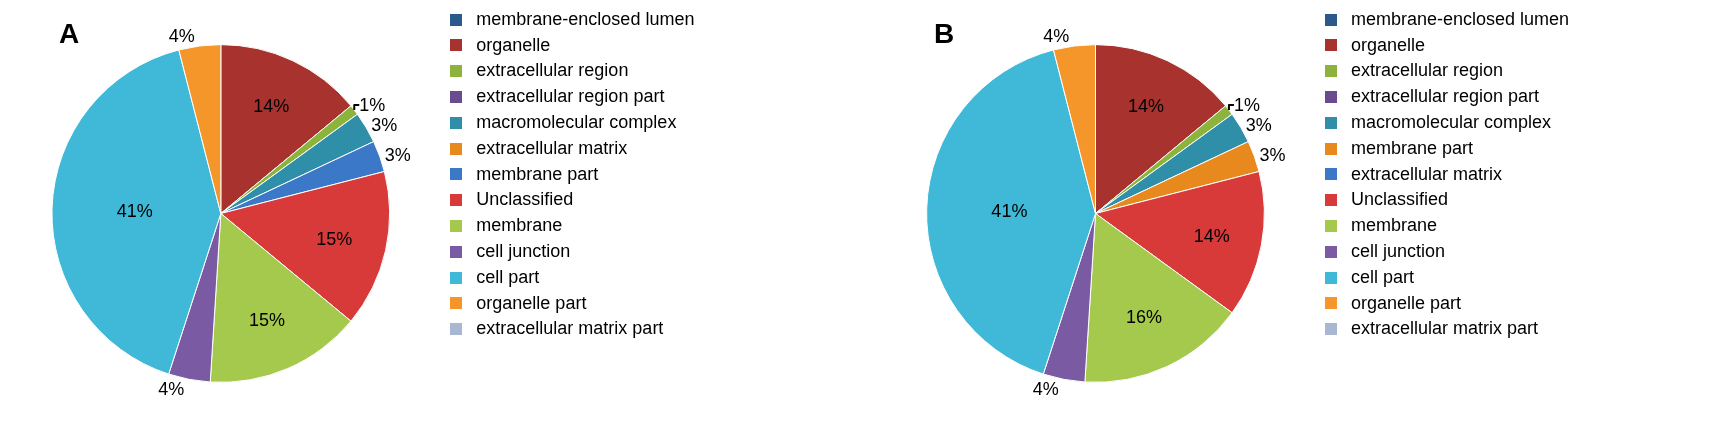  What do you see at coordinates (69, 33) in the screenshot?
I see `chart-title: A` at bounding box center [69, 33].